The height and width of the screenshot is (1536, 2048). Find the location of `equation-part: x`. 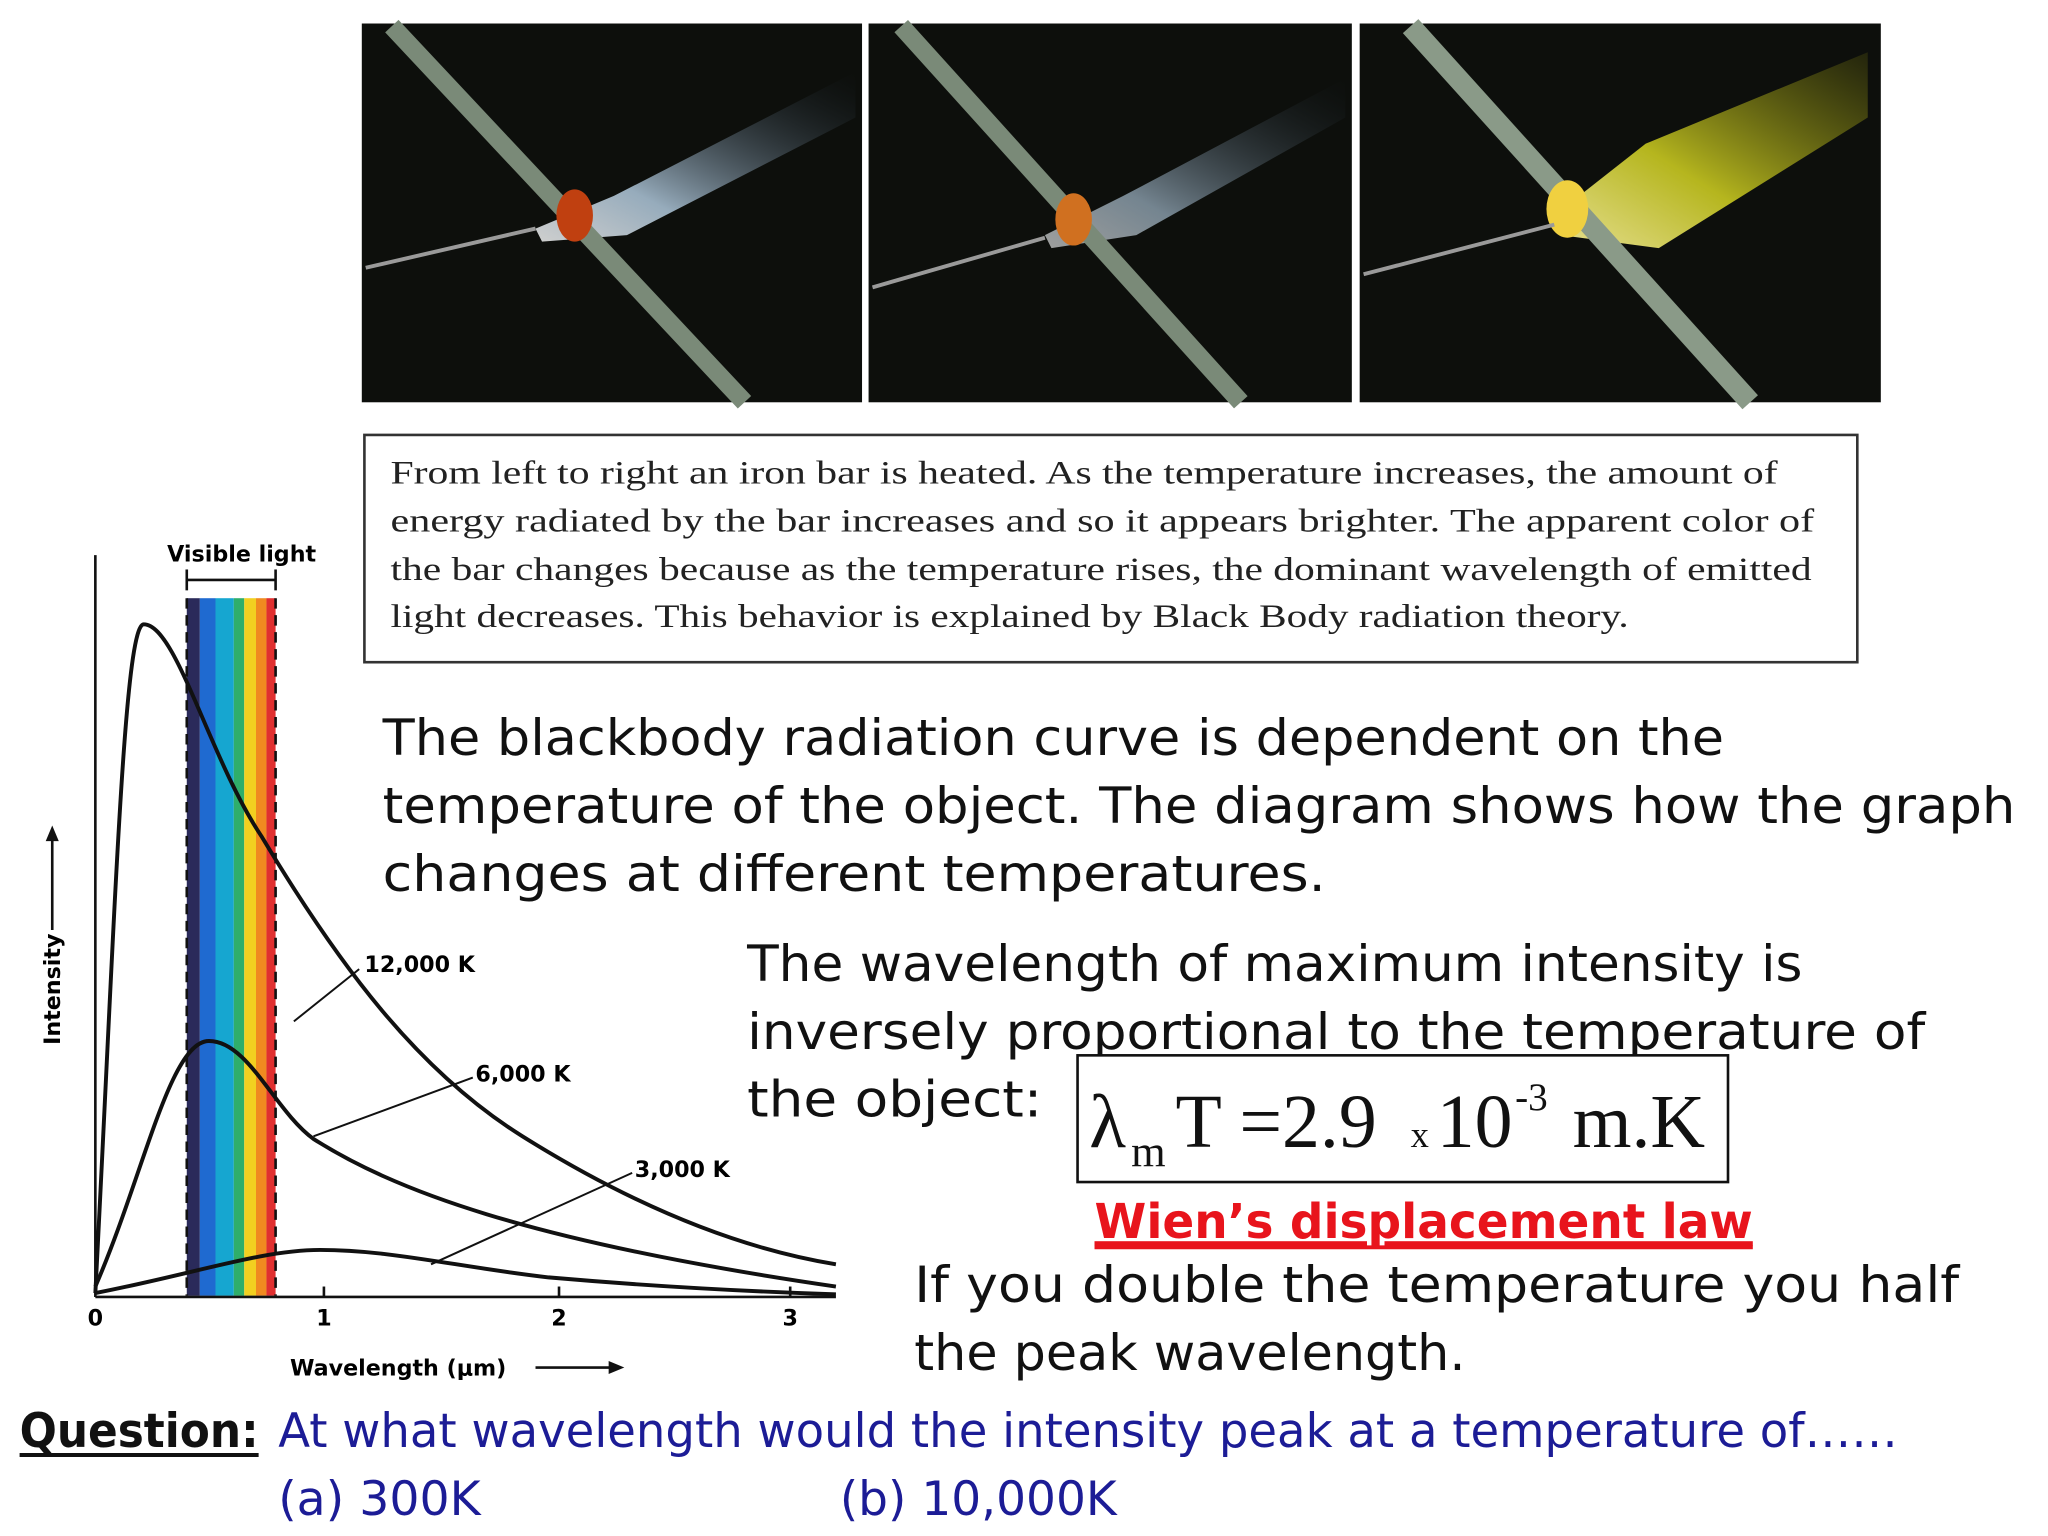

equation-part: x is located at coordinates (1420, 1134).